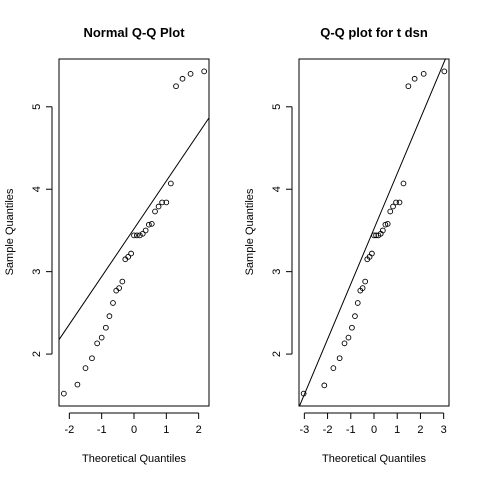 Image resolution: width=480 pixels, height=480 pixels. I want to click on chart-title: Normal Q-Q Plot, so click(134, 32).